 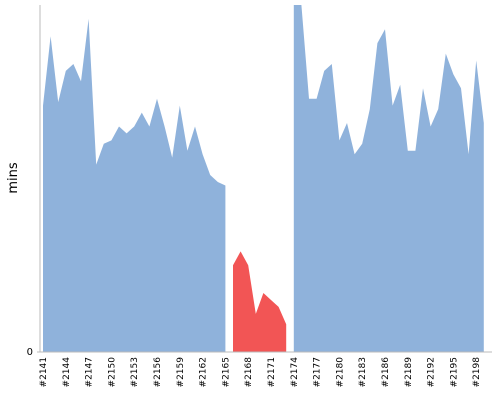 What do you see at coordinates (260, 301) in the screenshot?
I see `area` at bounding box center [260, 301].